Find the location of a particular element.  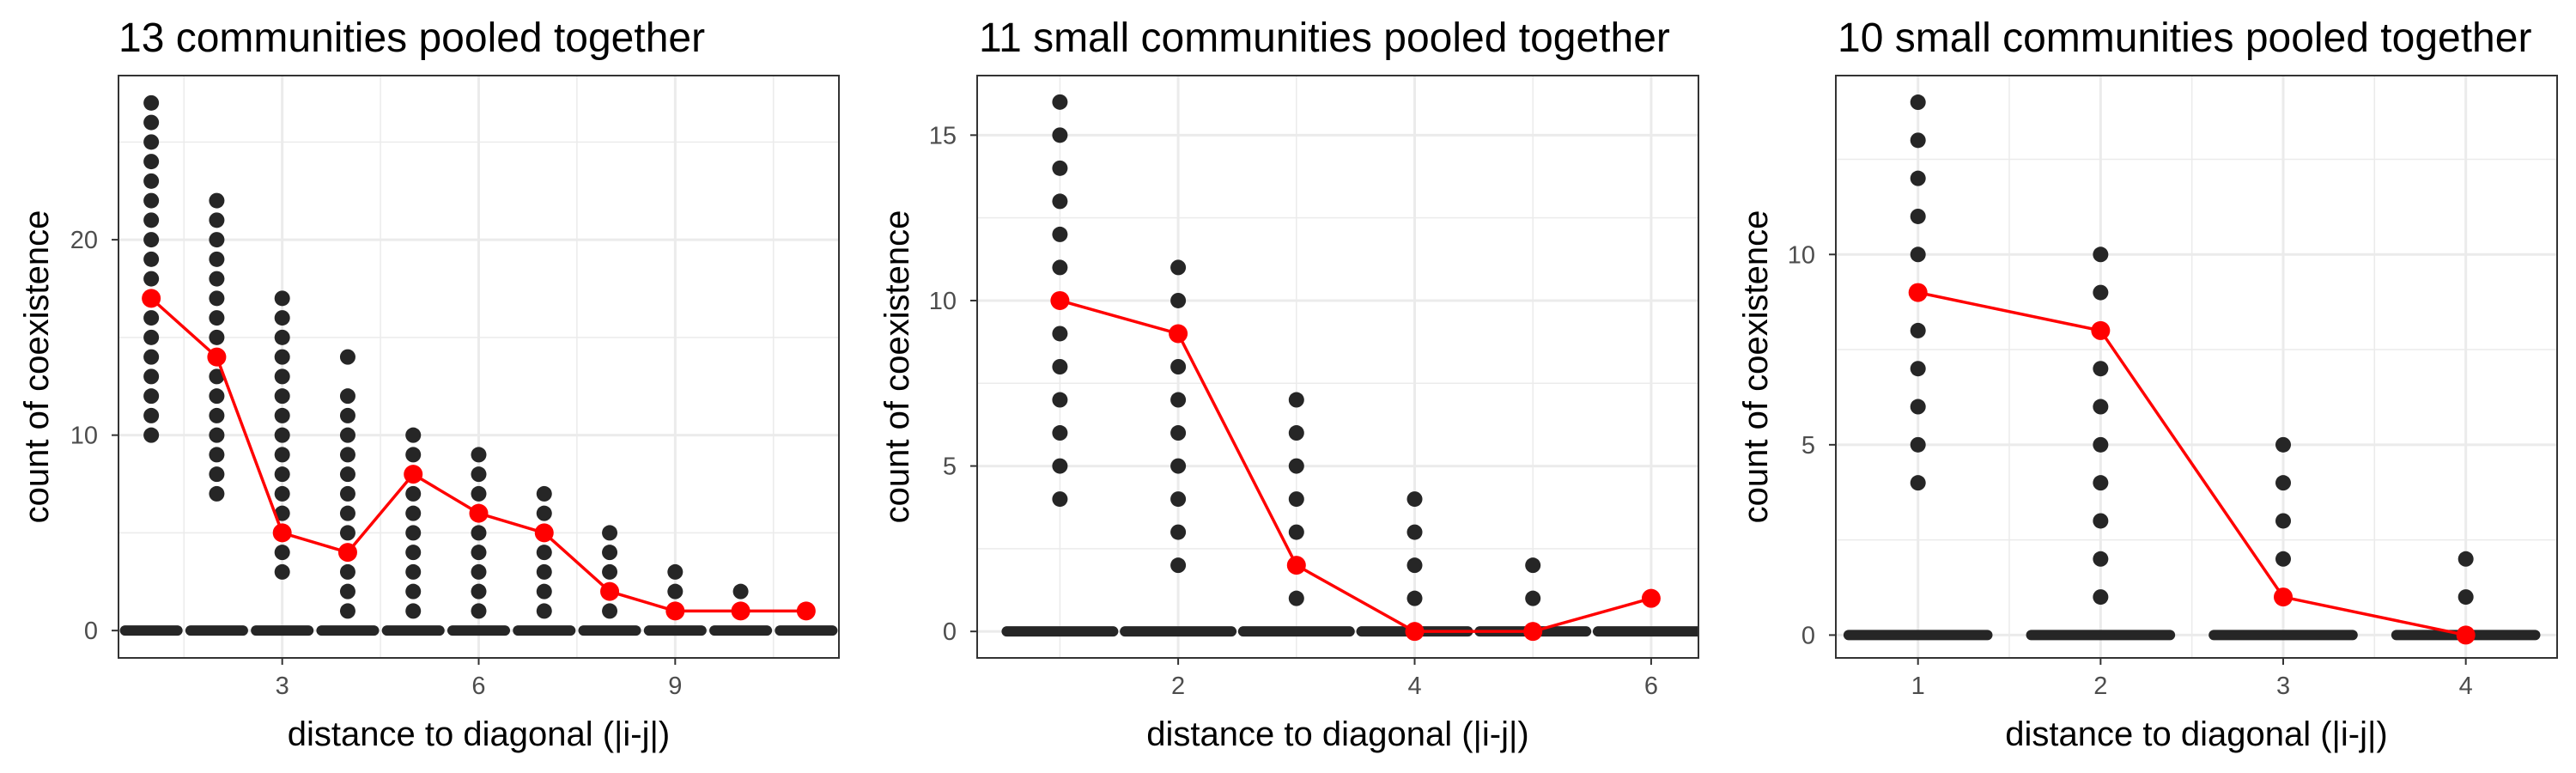

x-axis-label: distance to diagonal (|i-j|) is located at coordinates (2196, 734).